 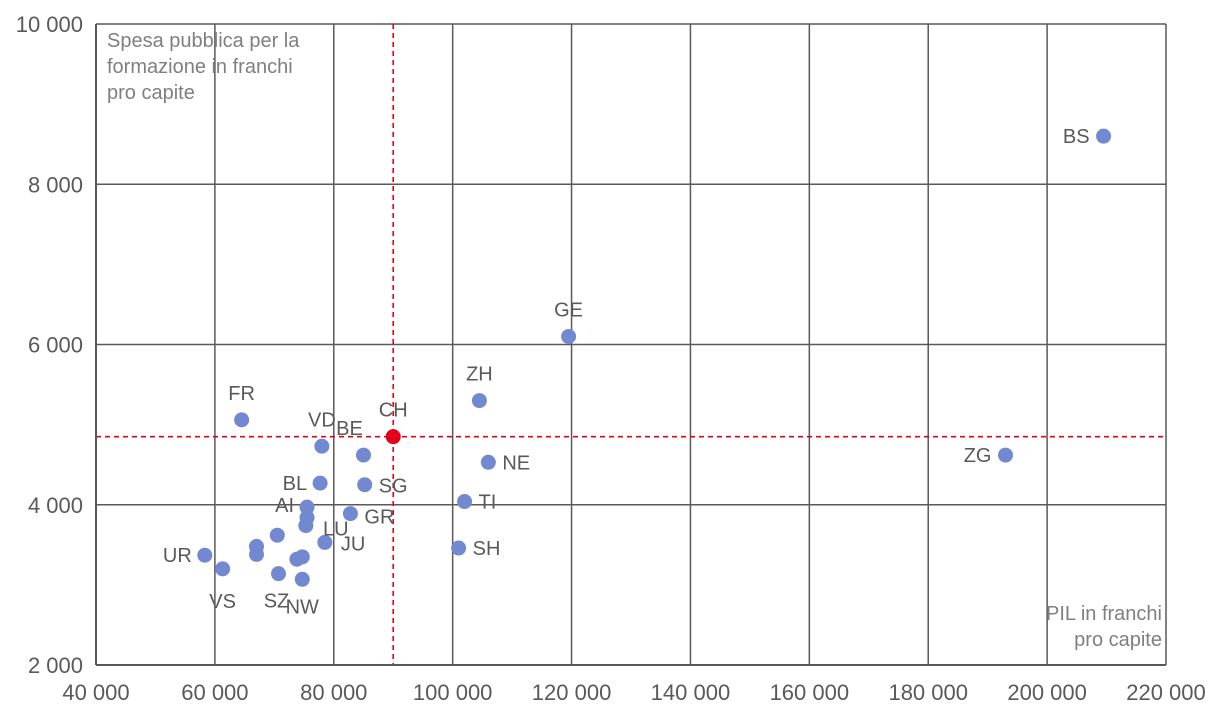 What do you see at coordinates (978, 456) in the screenshot?
I see `point-label: ZG` at bounding box center [978, 456].